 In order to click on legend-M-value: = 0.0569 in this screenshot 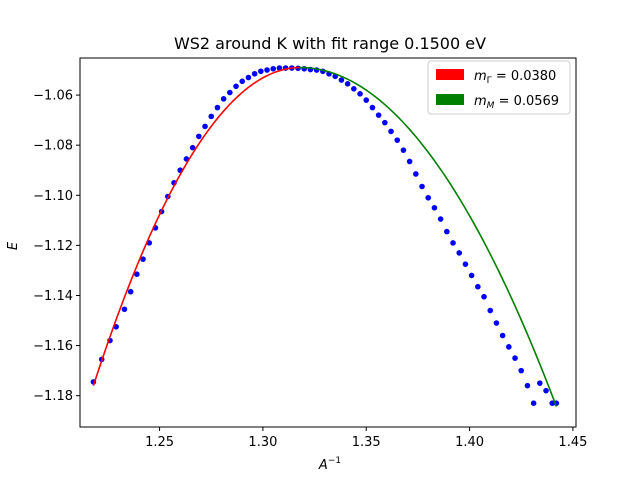, I will do `click(526, 101)`.